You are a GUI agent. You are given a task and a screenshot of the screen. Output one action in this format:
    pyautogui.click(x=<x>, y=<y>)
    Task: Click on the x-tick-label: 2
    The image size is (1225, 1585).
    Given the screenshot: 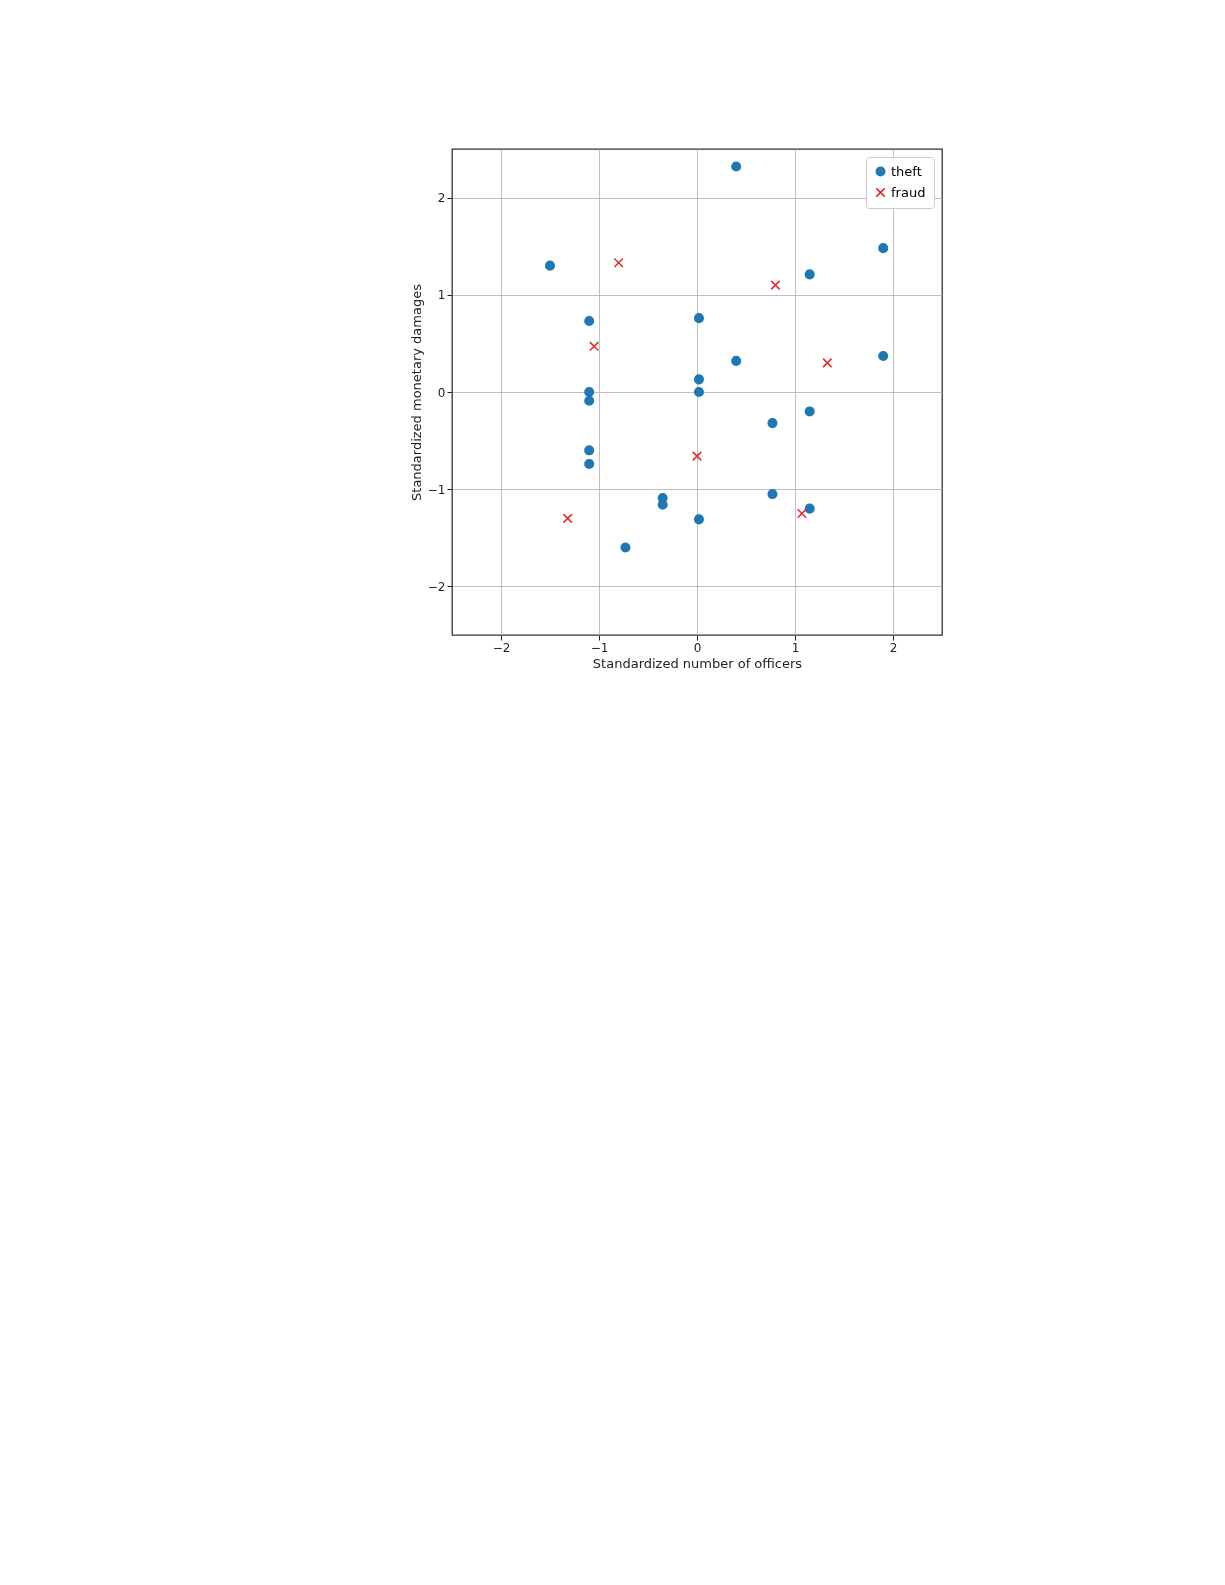 What is the action you would take?
    pyautogui.click(x=893, y=647)
    